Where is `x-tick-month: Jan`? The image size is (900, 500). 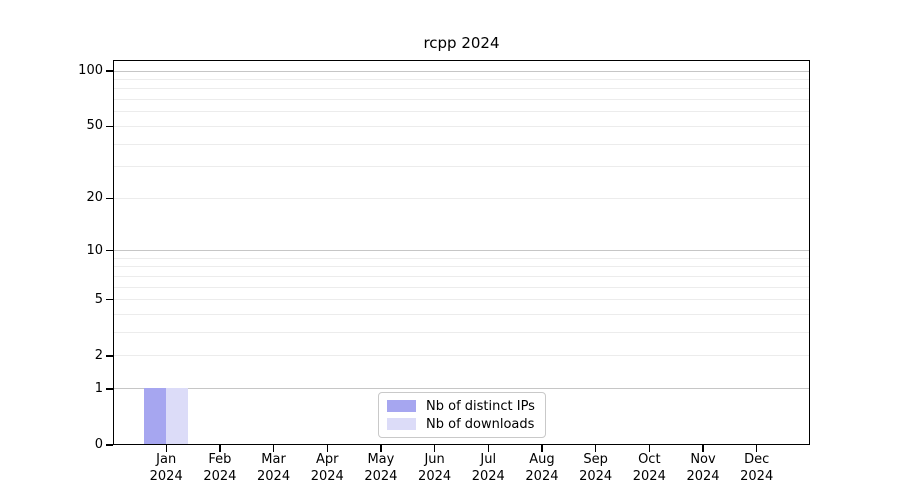 x-tick-month: Jan is located at coordinates (166, 459).